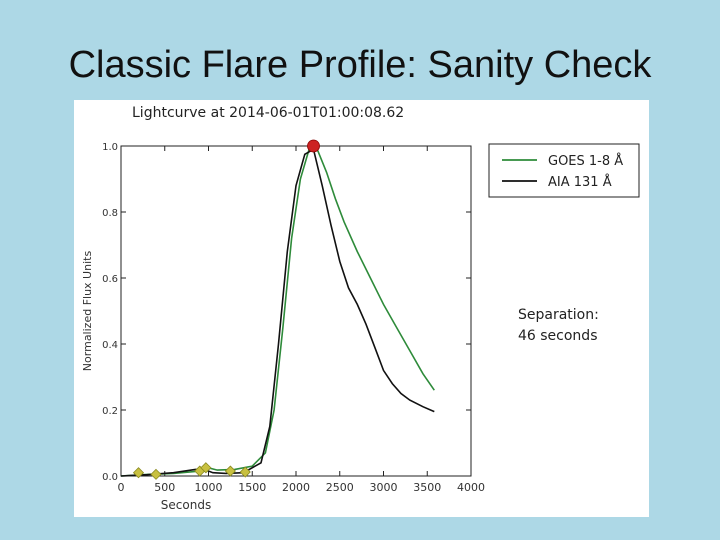 This screenshot has height=540, width=720. What do you see at coordinates (164, 487) in the screenshot?
I see `x-tick-label: 500` at bounding box center [164, 487].